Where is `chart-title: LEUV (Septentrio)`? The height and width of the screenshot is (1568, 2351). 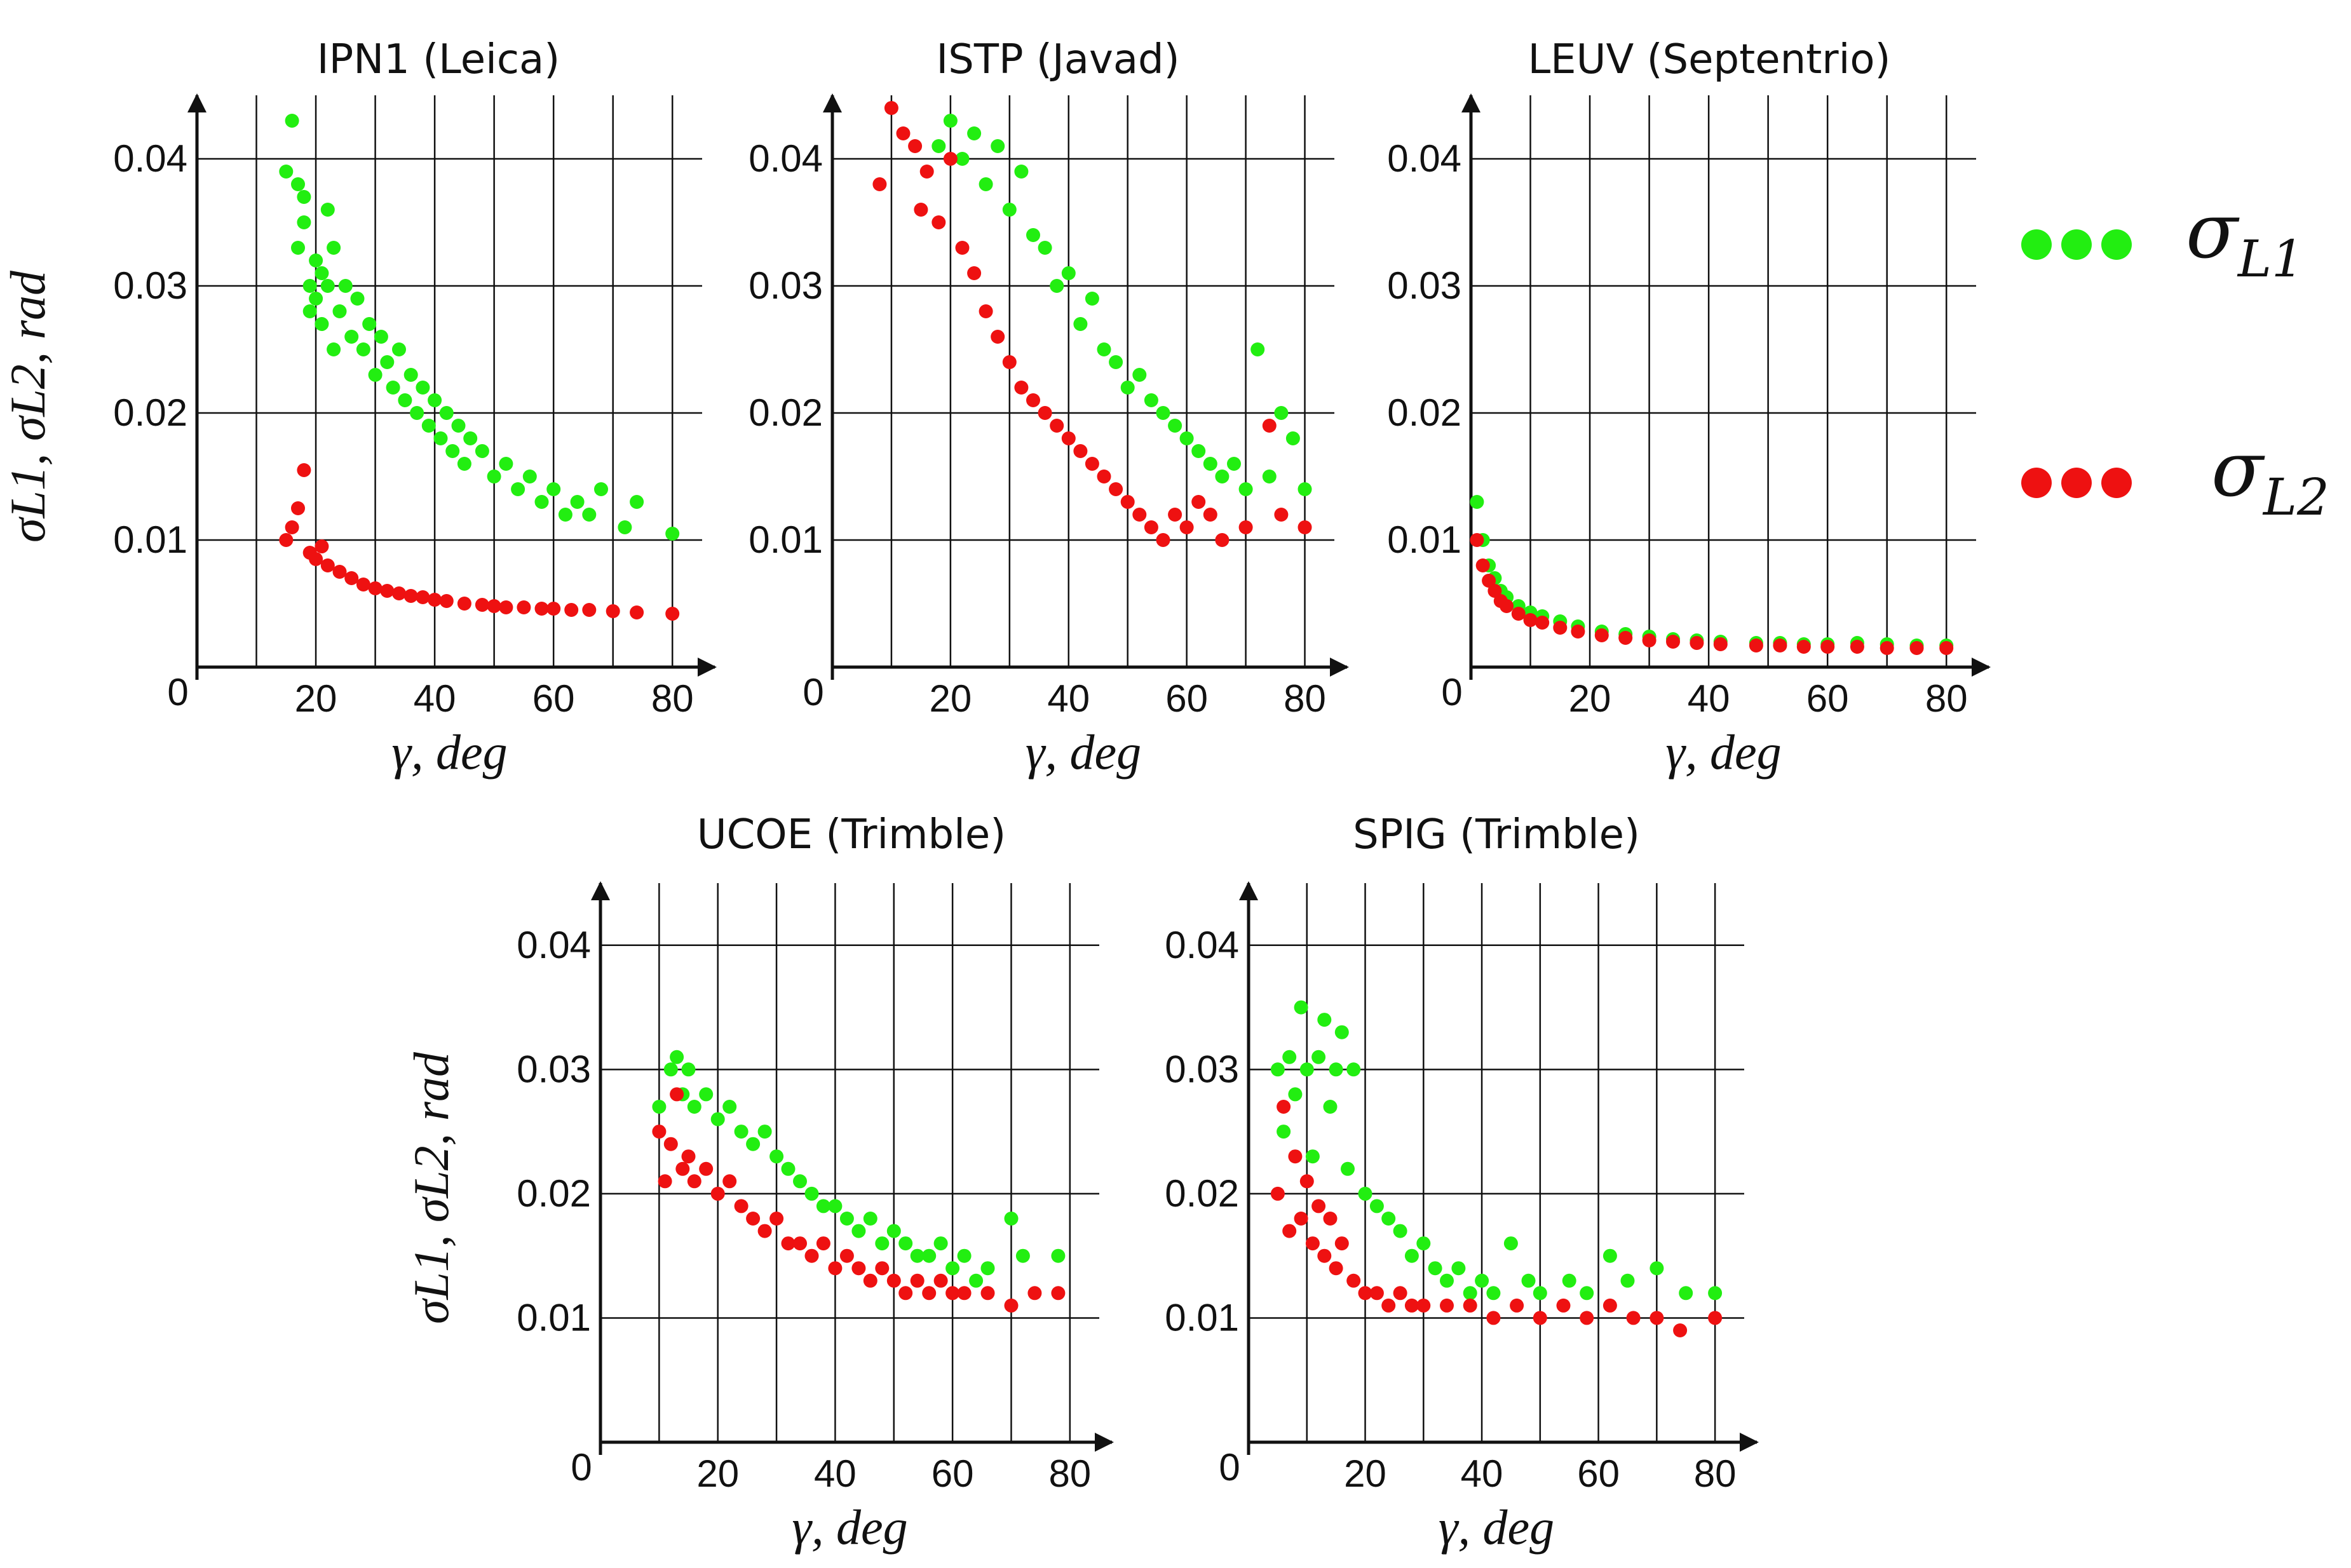
chart-title: LEUV (Septentrio) is located at coordinates (1709, 59).